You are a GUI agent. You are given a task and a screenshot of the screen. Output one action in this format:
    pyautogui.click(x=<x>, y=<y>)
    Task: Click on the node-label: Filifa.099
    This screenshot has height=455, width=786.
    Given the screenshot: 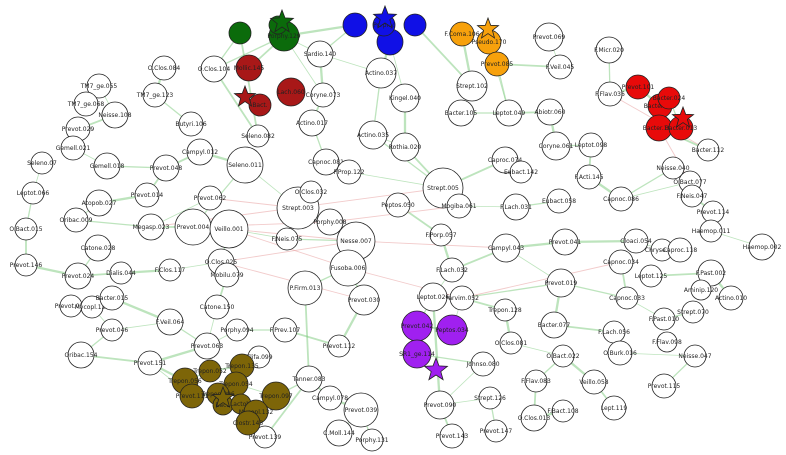 What is the action you would take?
    pyautogui.click(x=258, y=357)
    